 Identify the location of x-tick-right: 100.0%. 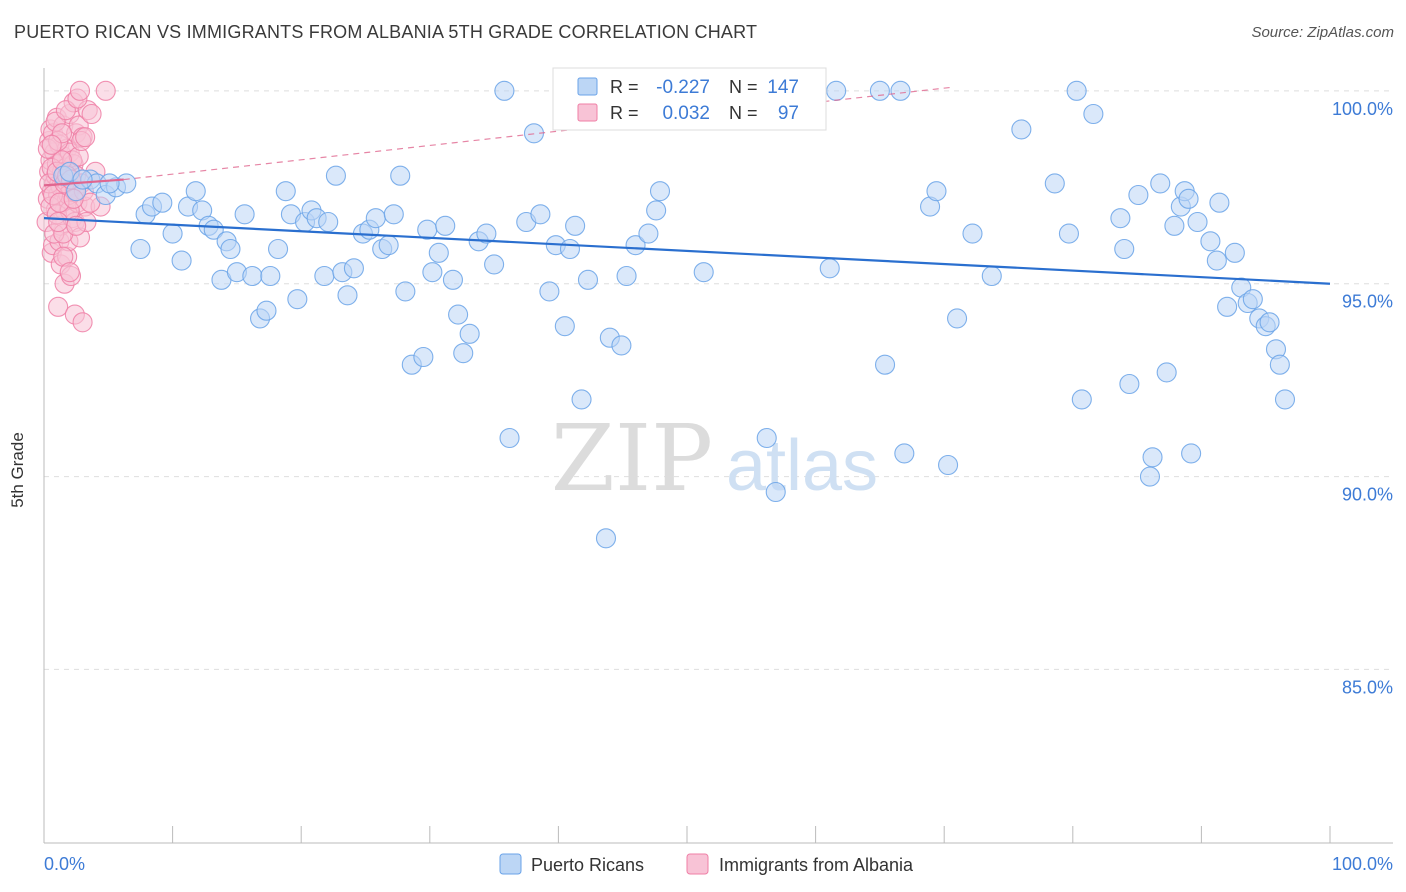
(1362, 864).